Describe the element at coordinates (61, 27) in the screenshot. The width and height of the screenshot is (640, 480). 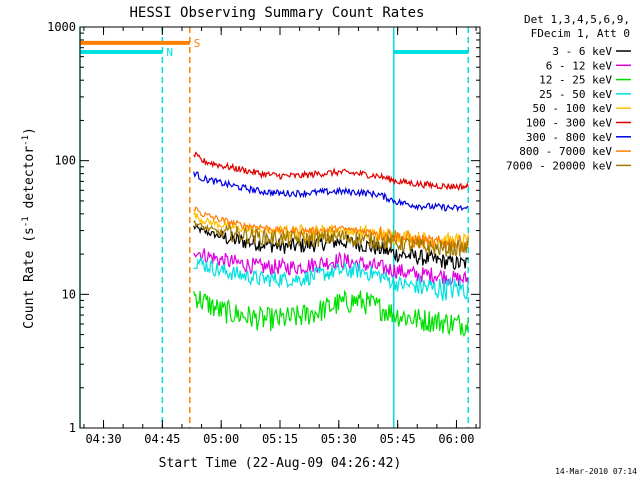
I see `y-tick-label-1000: 1000` at that location.